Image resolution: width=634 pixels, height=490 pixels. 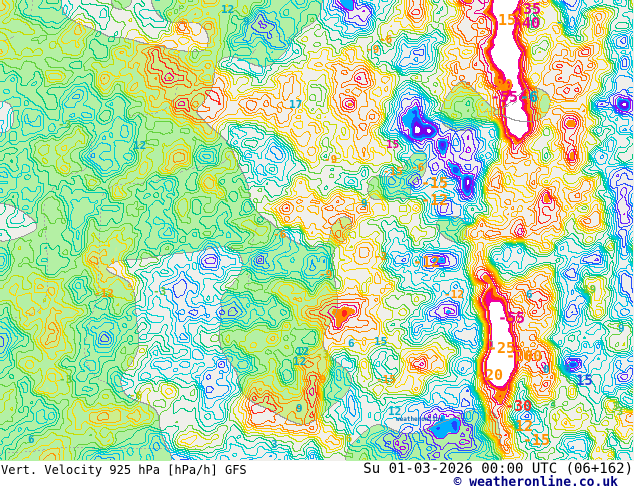 What do you see at coordinates (535, 482) in the screenshot?
I see `copyright-link: © weatheronline.co.uk` at bounding box center [535, 482].